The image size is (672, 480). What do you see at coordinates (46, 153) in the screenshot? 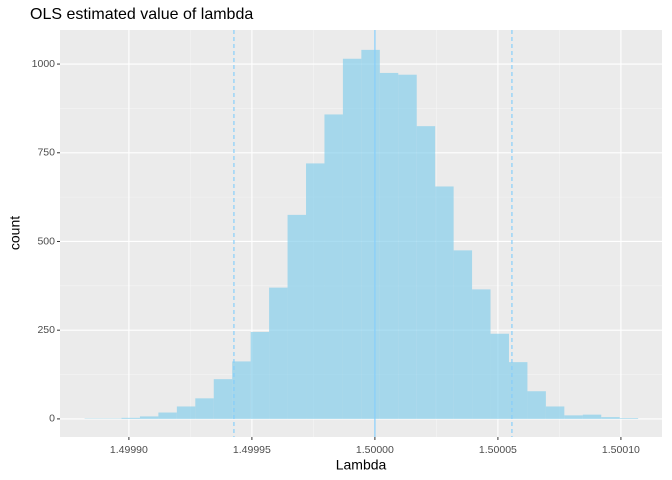
I see `y-tick-label: 750` at bounding box center [46, 153].